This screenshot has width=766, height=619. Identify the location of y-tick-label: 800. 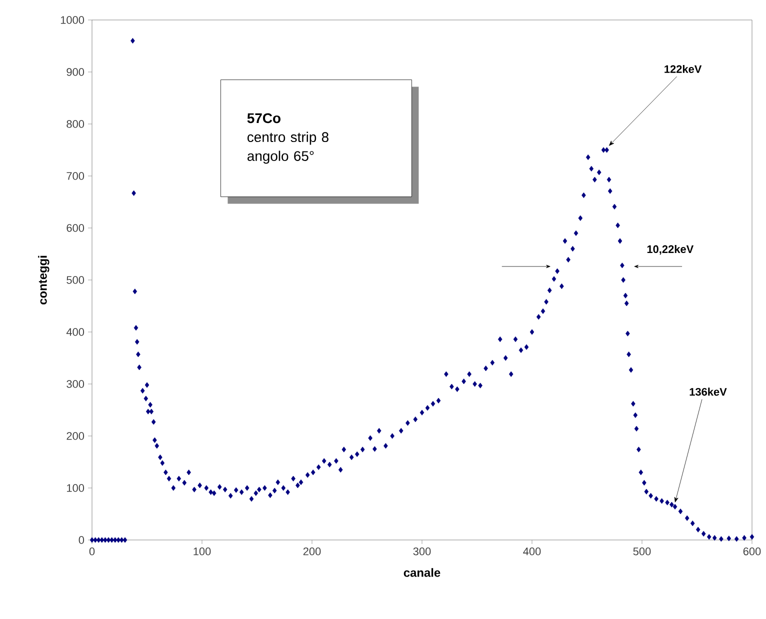
(75, 124).